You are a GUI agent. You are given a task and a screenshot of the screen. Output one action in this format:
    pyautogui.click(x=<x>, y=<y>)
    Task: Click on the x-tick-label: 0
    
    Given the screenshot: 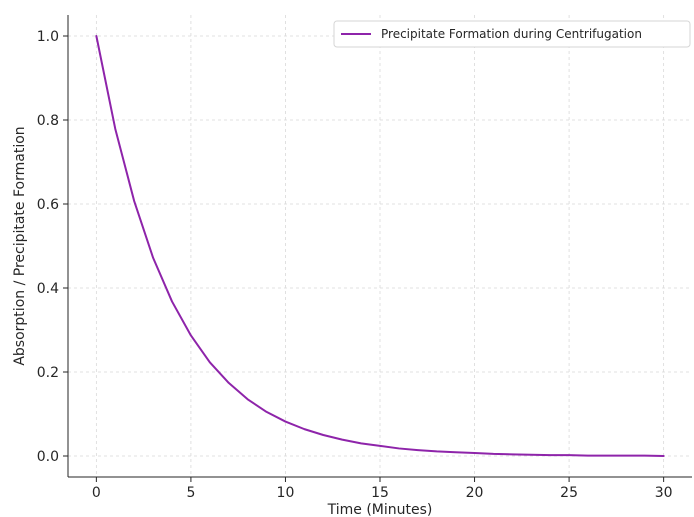 What is the action you would take?
    pyautogui.click(x=96, y=493)
    